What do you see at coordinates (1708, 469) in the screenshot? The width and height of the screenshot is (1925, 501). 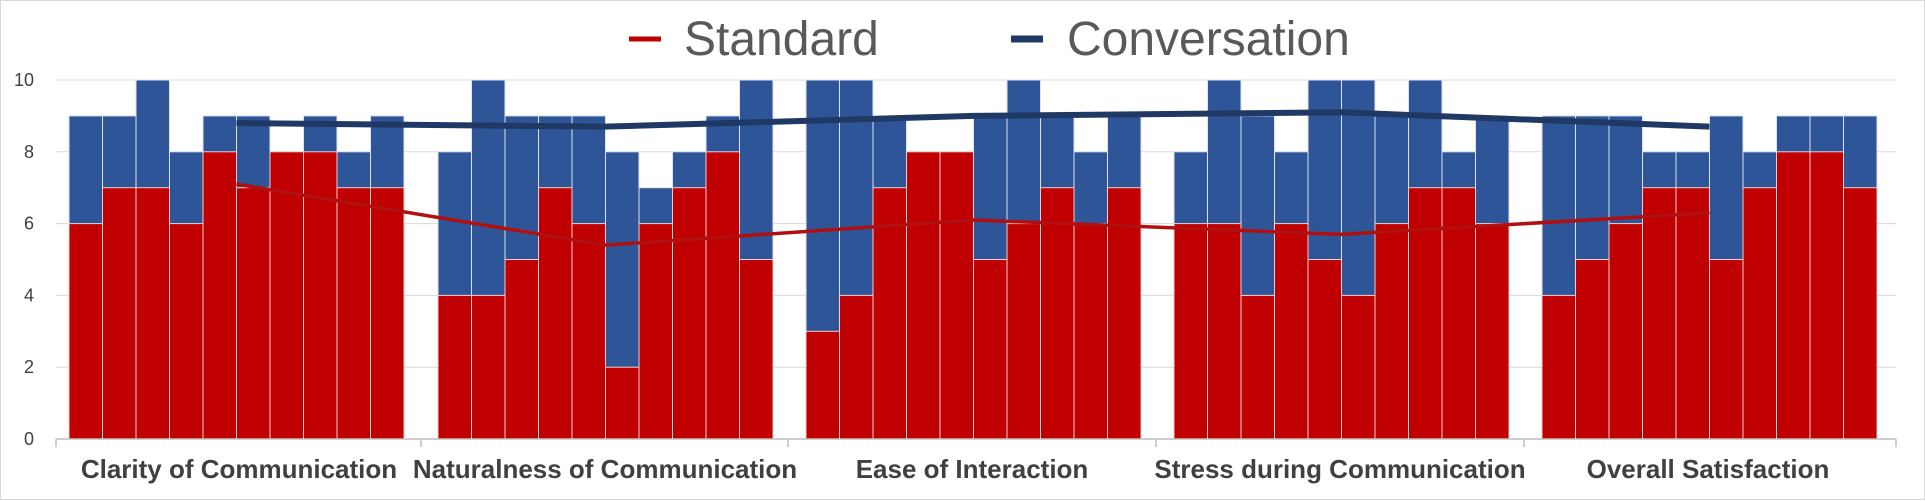 I see `x-category-label: Overall Satisfaction` at bounding box center [1708, 469].